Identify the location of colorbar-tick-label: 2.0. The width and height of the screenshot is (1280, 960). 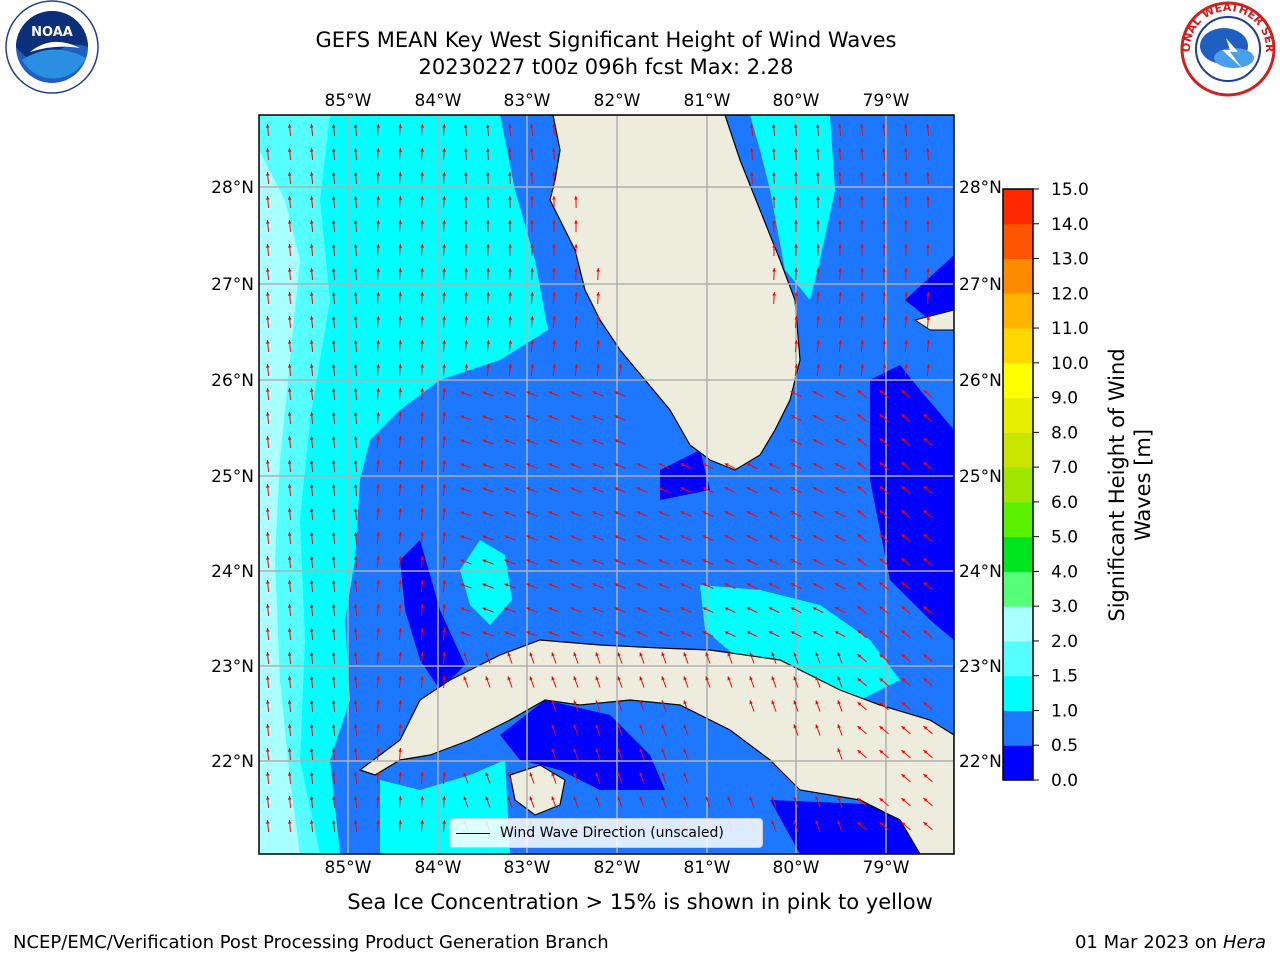
(1064, 642).